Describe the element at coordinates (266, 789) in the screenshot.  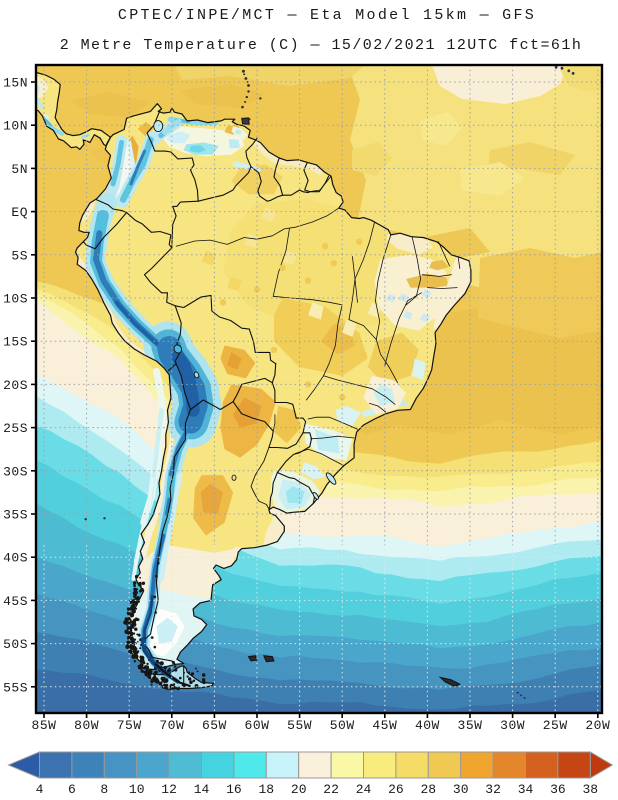
I see `svg-text: 18` at that location.